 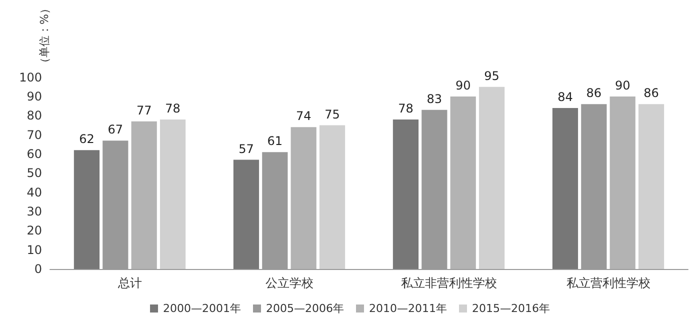 What do you see at coordinates (144, 110) in the screenshot?
I see `data-label: 77` at bounding box center [144, 110].